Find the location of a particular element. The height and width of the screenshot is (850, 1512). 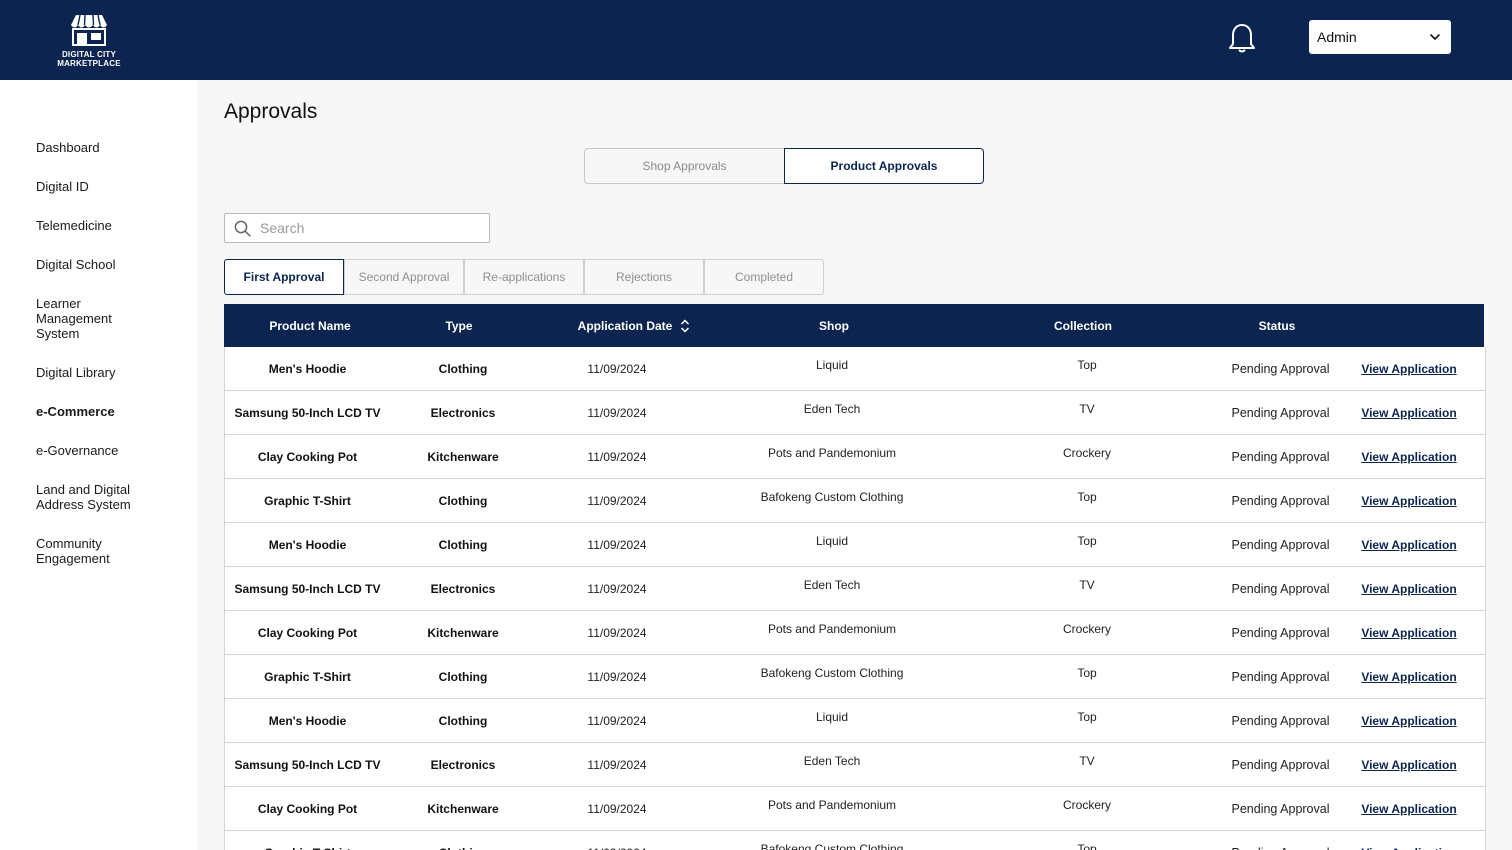

sidebar-item-digital-library: Digital Library is located at coordinates (76, 372).